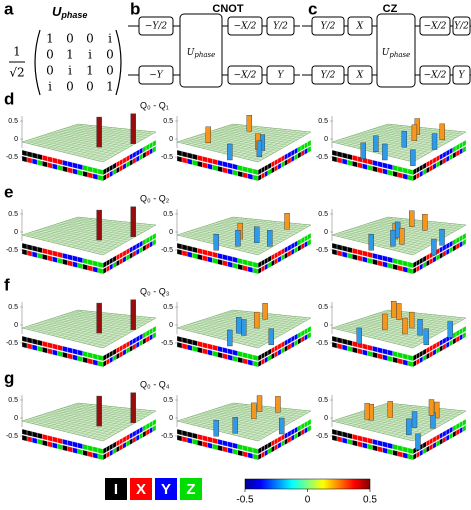 This screenshot has height=510, width=471. I want to click on legend-label: X, so click(141, 489).